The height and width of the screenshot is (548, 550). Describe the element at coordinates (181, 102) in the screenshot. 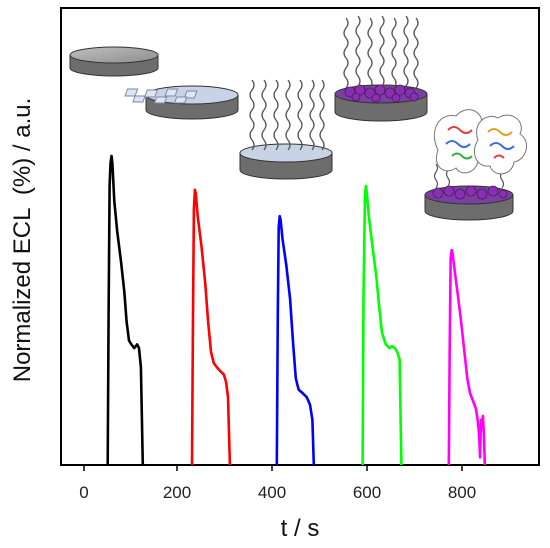

I see `film-modified-electrode-icon` at that location.